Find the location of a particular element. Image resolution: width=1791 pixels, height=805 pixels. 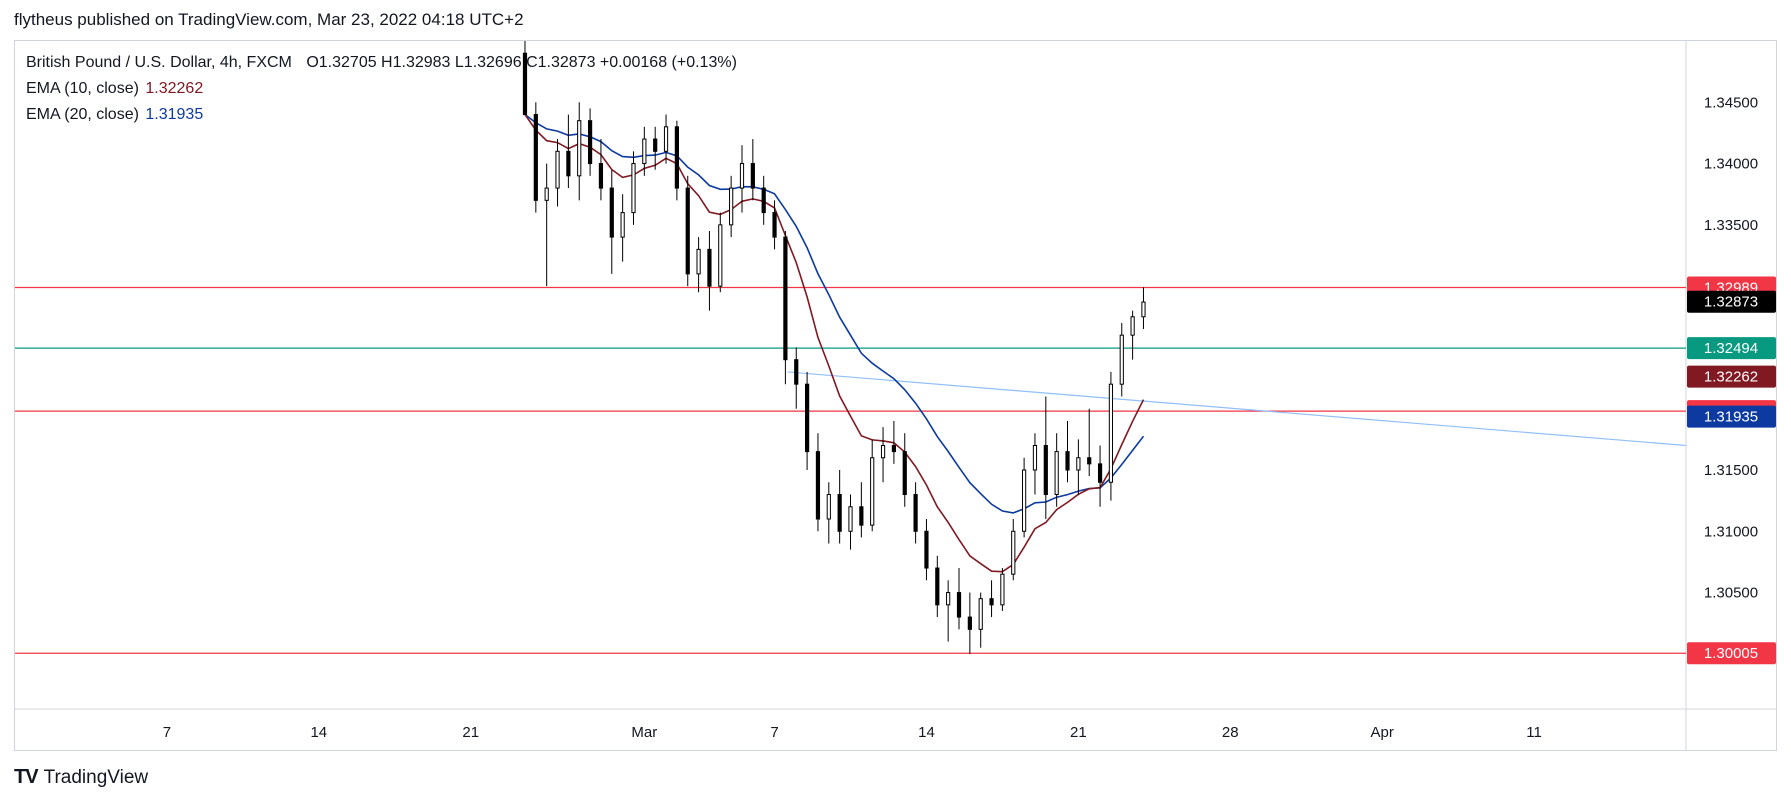

level-price-label: 1.32494 is located at coordinates (1731, 348).